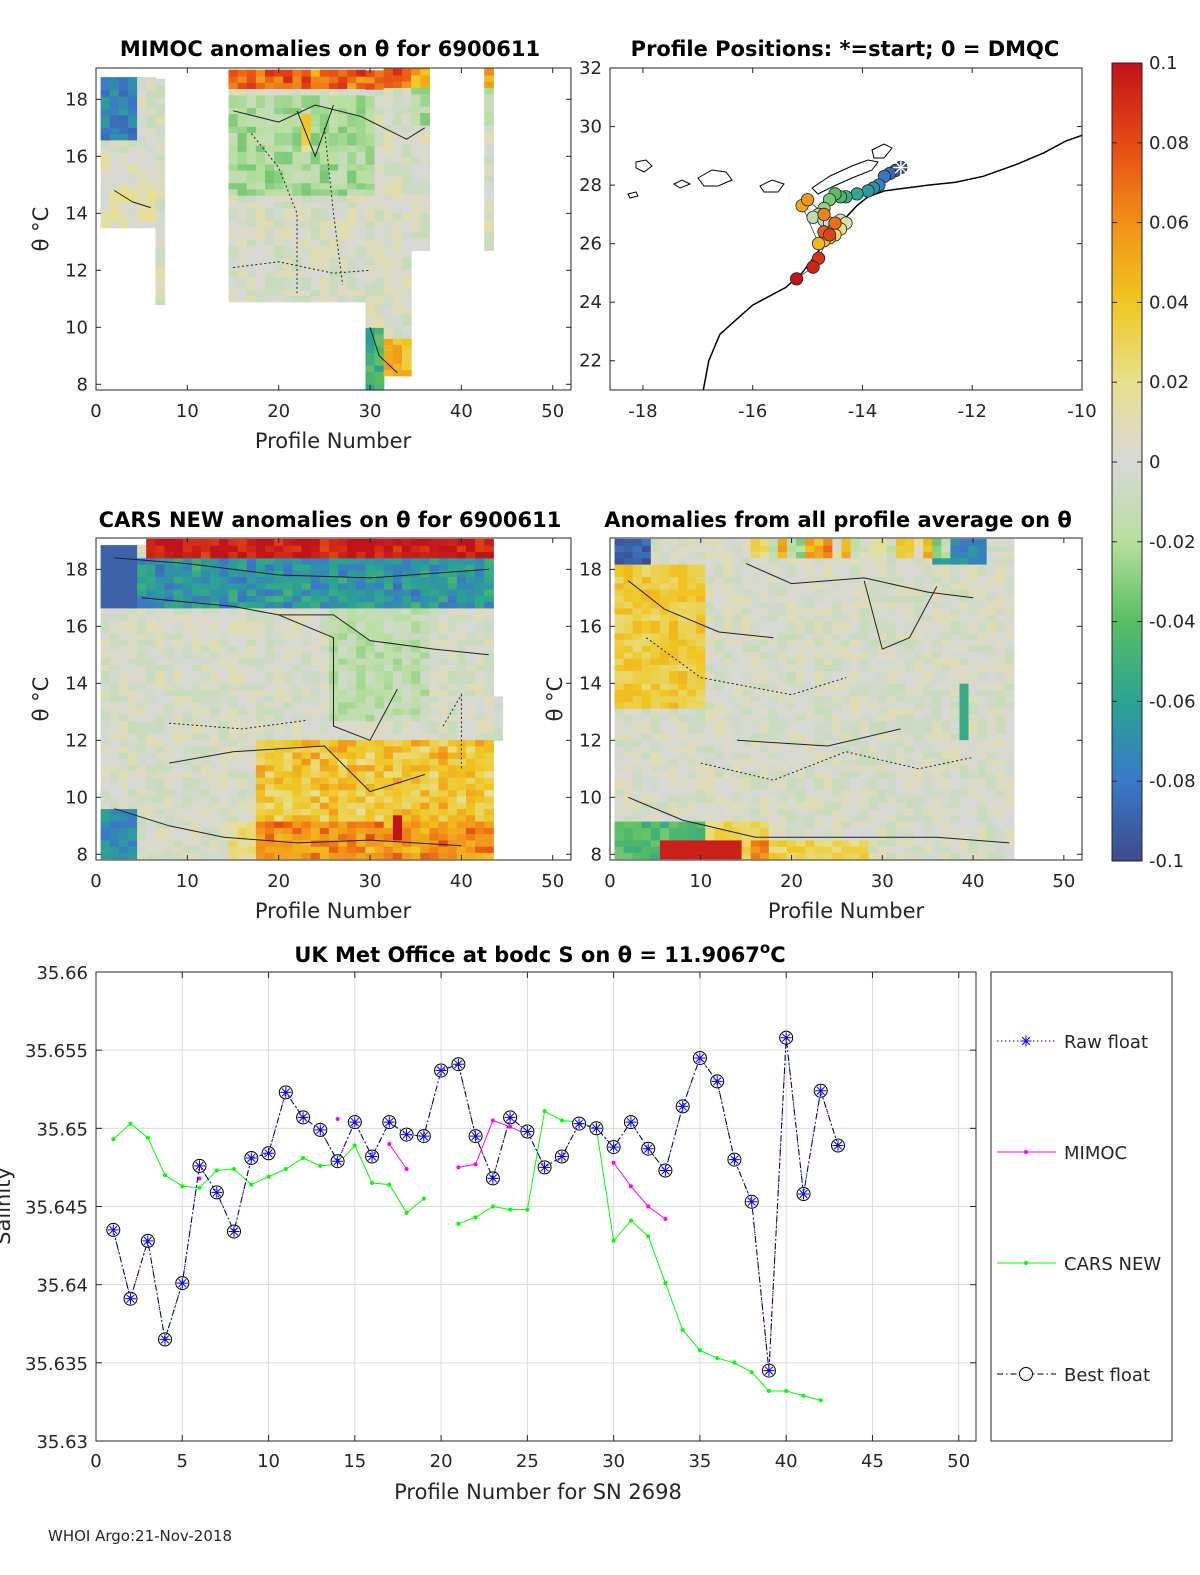 This screenshot has height=1575, width=1200. Describe the element at coordinates (41, 699) in the screenshot. I see `cars-y-label: θ °C` at that location.